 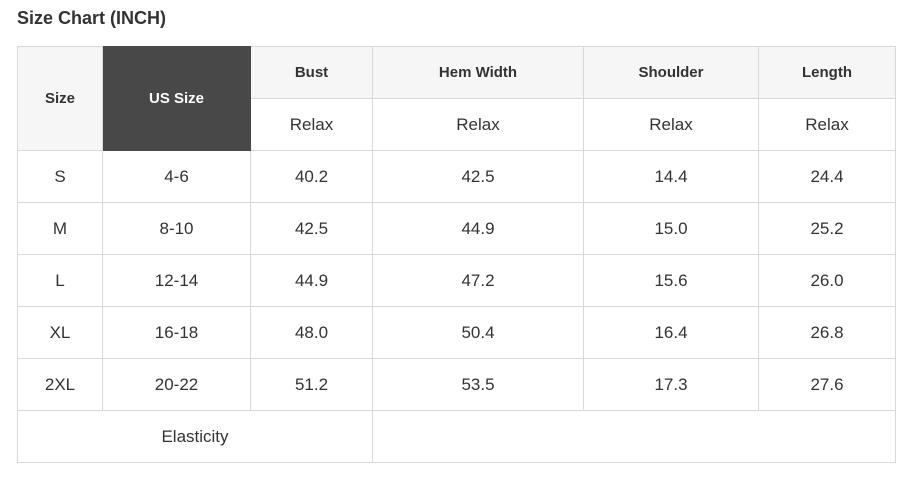 I want to click on shoulder-cell: 16.4, so click(x=671, y=332).